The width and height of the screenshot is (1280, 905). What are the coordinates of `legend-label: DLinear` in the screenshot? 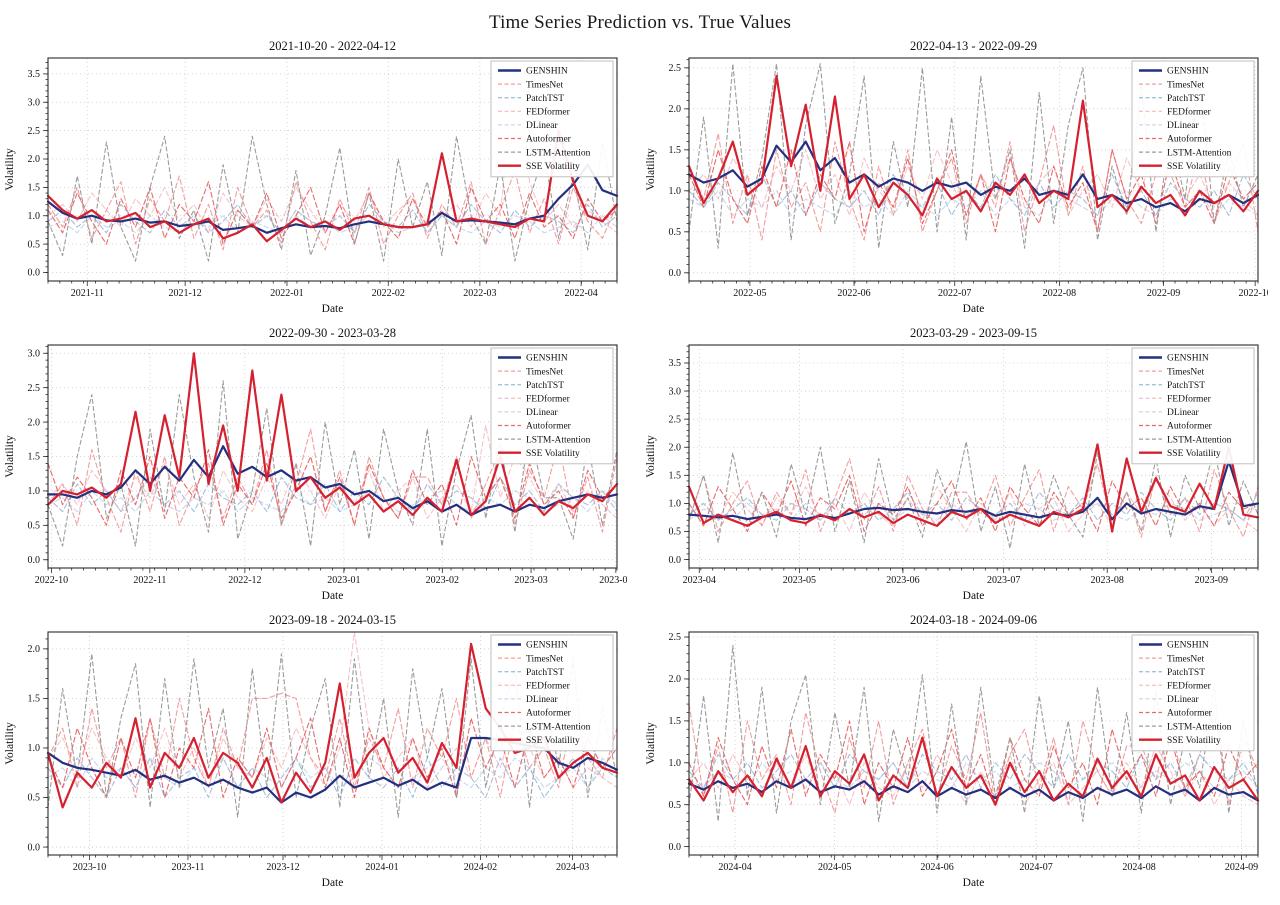 It's located at (542, 126).